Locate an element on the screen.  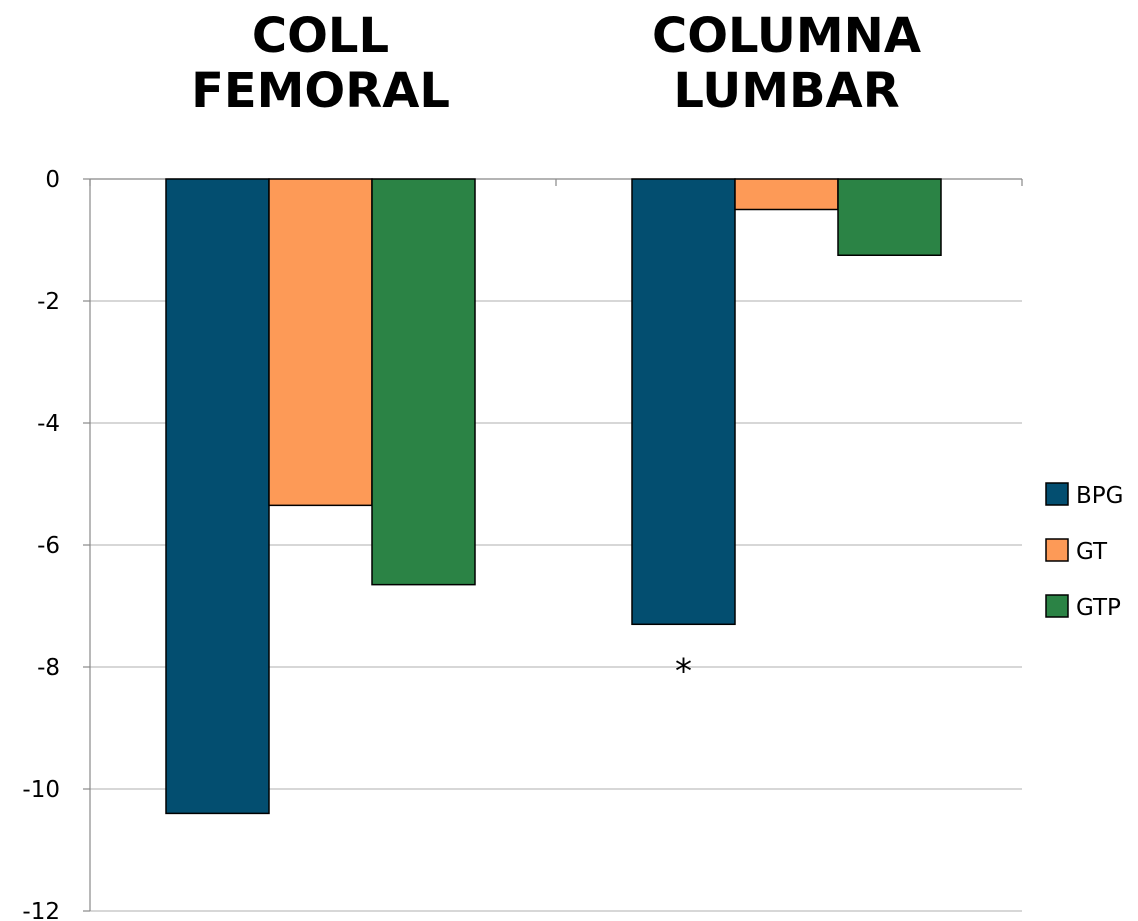
category-title-line: LUMBAR is located at coordinates (786, 91).